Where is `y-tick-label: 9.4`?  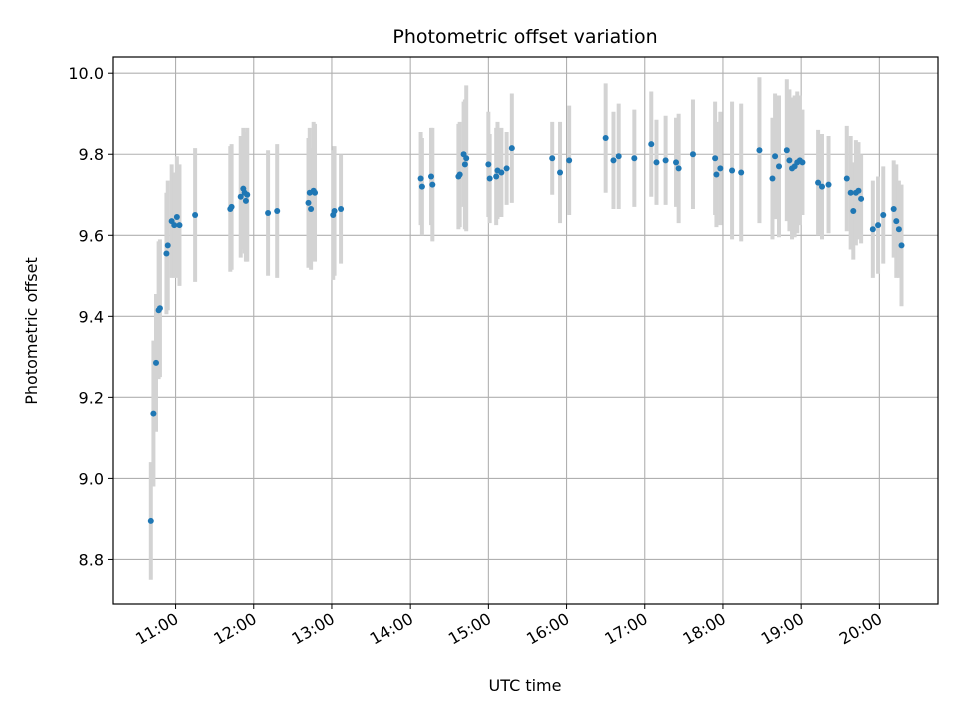
y-tick-label: 9.4 is located at coordinates (91, 316).